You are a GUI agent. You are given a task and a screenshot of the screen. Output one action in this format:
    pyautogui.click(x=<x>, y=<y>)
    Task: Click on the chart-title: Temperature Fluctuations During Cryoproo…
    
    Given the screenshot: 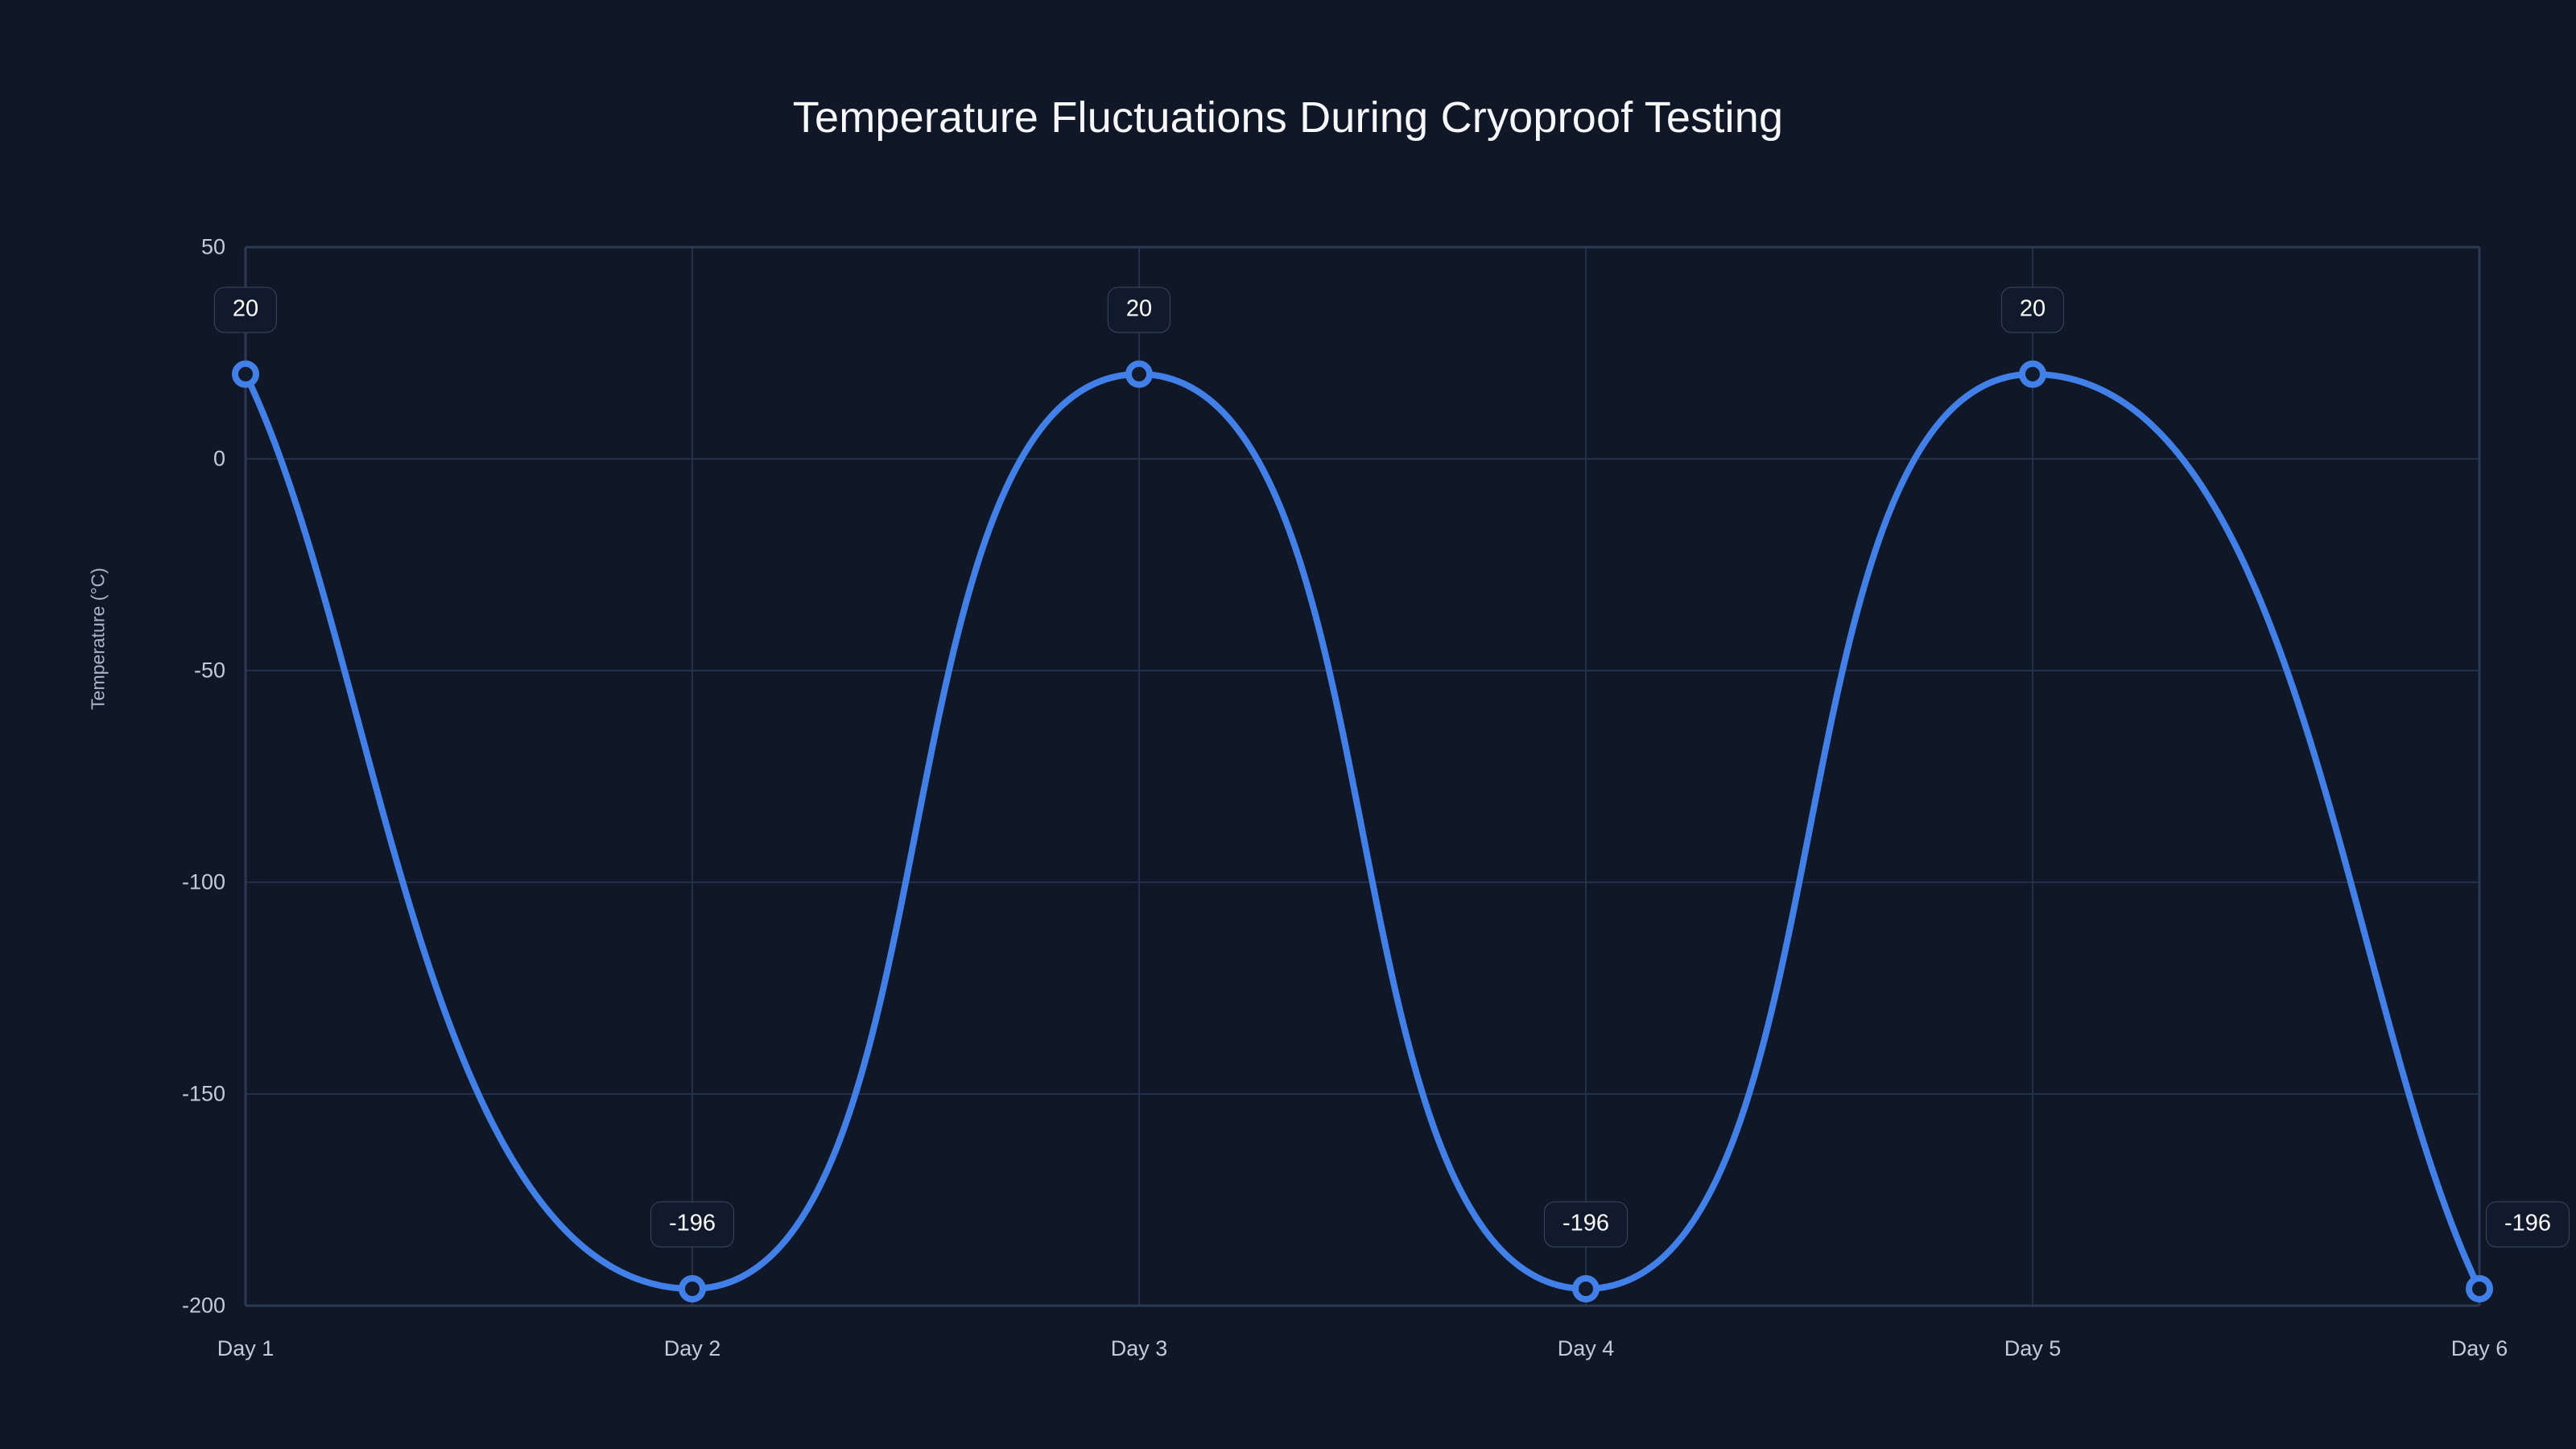 What is the action you would take?
    pyautogui.click(x=1288, y=117)
    